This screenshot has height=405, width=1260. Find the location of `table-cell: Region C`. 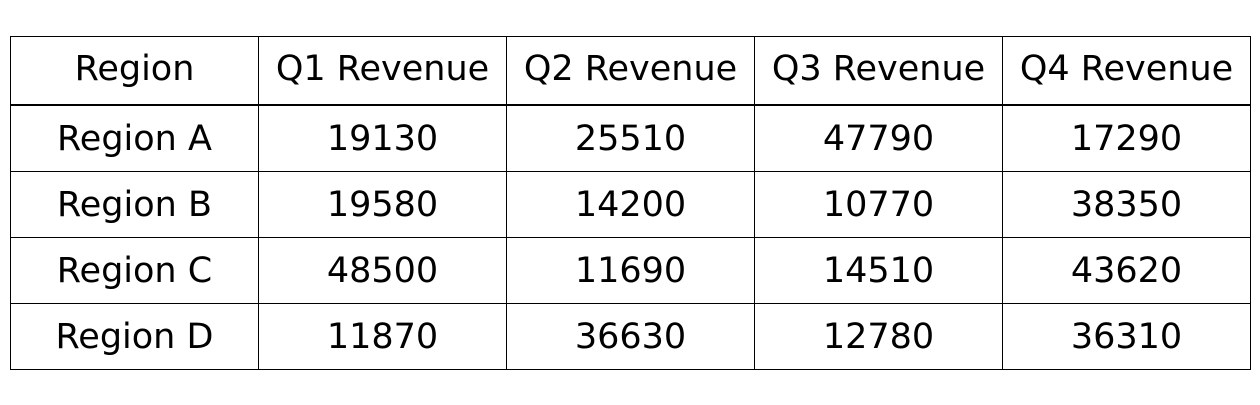

table-cell: Region C is located at coordinates (134, 270).